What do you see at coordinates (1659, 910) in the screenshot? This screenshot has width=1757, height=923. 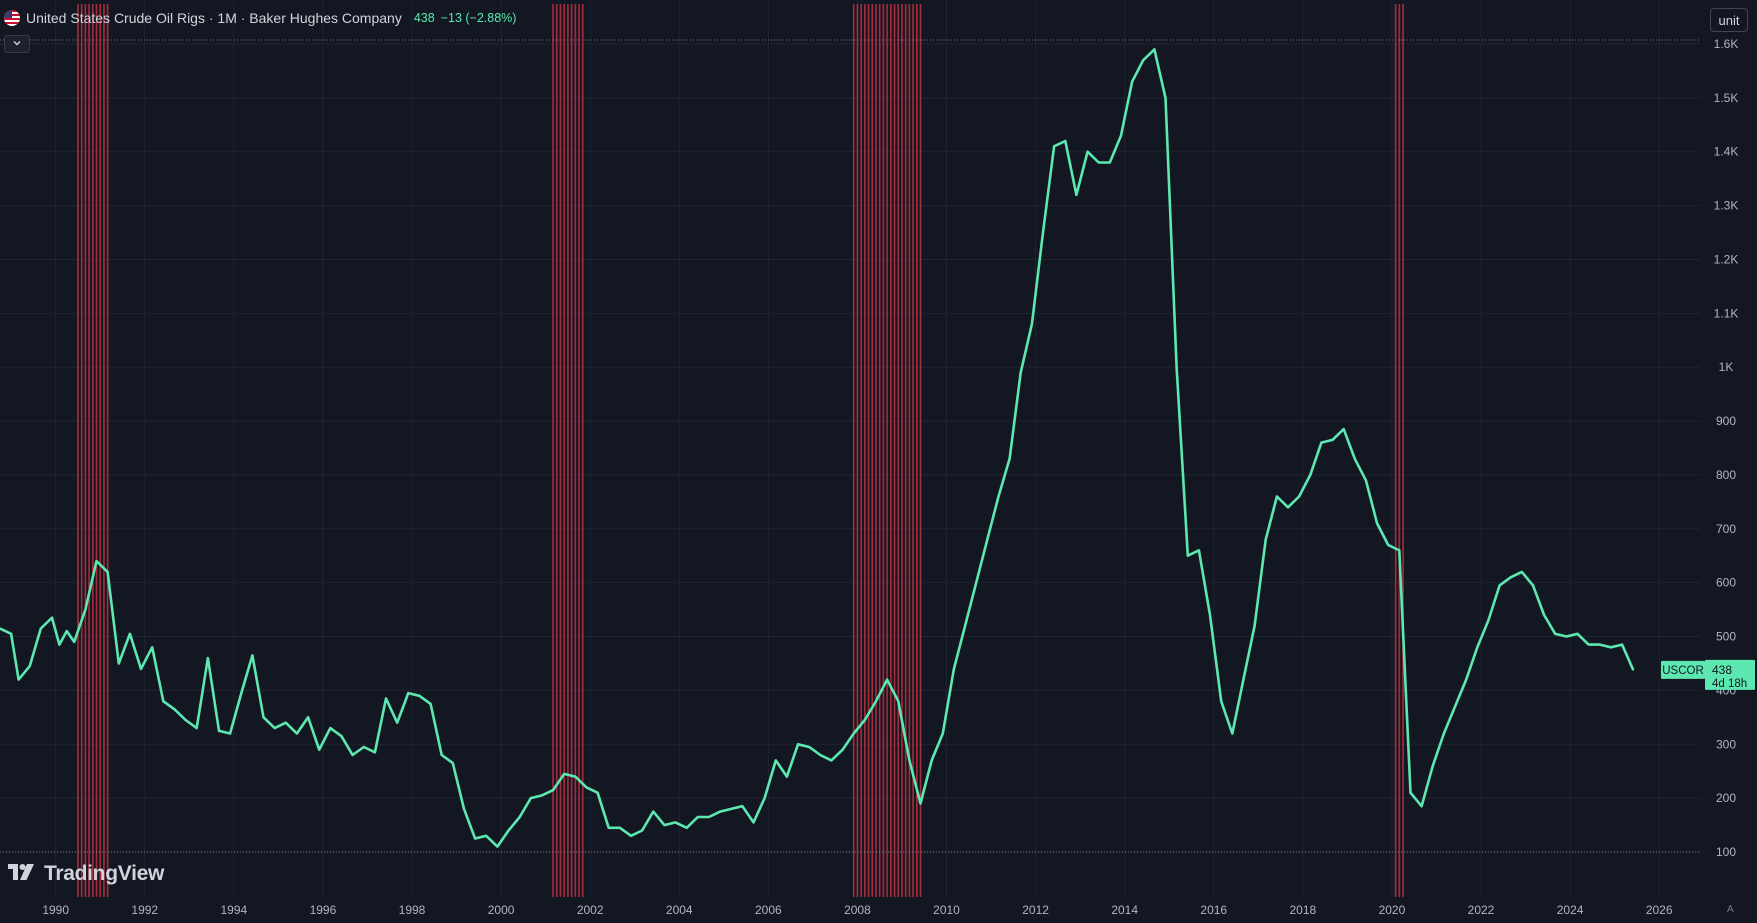 I see `x-tick-label: 2026` at bounding box center [1659, 910].